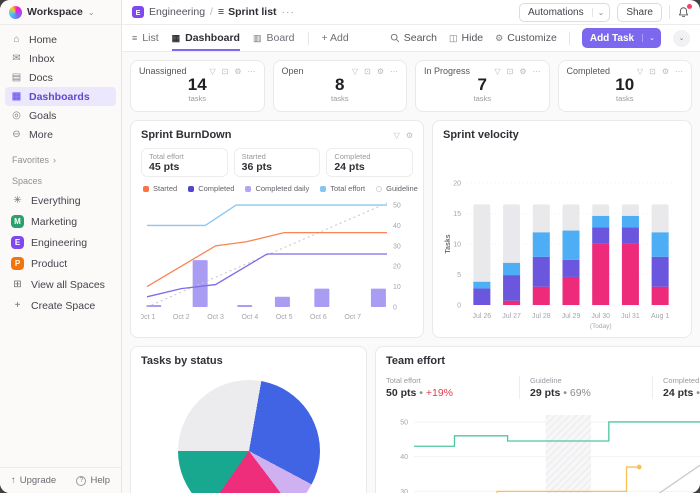  What do you see at coordinates (397, 267) in the screenshot?
I see `svg-text: 20` at bounding box center [397, 267].